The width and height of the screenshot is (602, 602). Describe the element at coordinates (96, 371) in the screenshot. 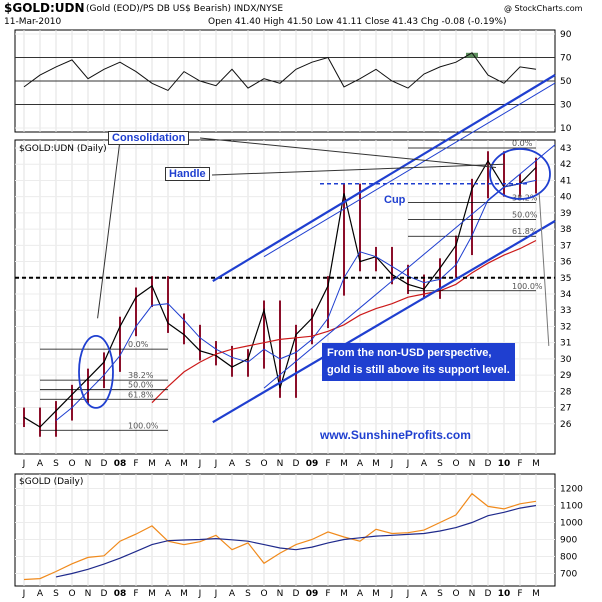

I see `consolidation-ellipse` at that location.